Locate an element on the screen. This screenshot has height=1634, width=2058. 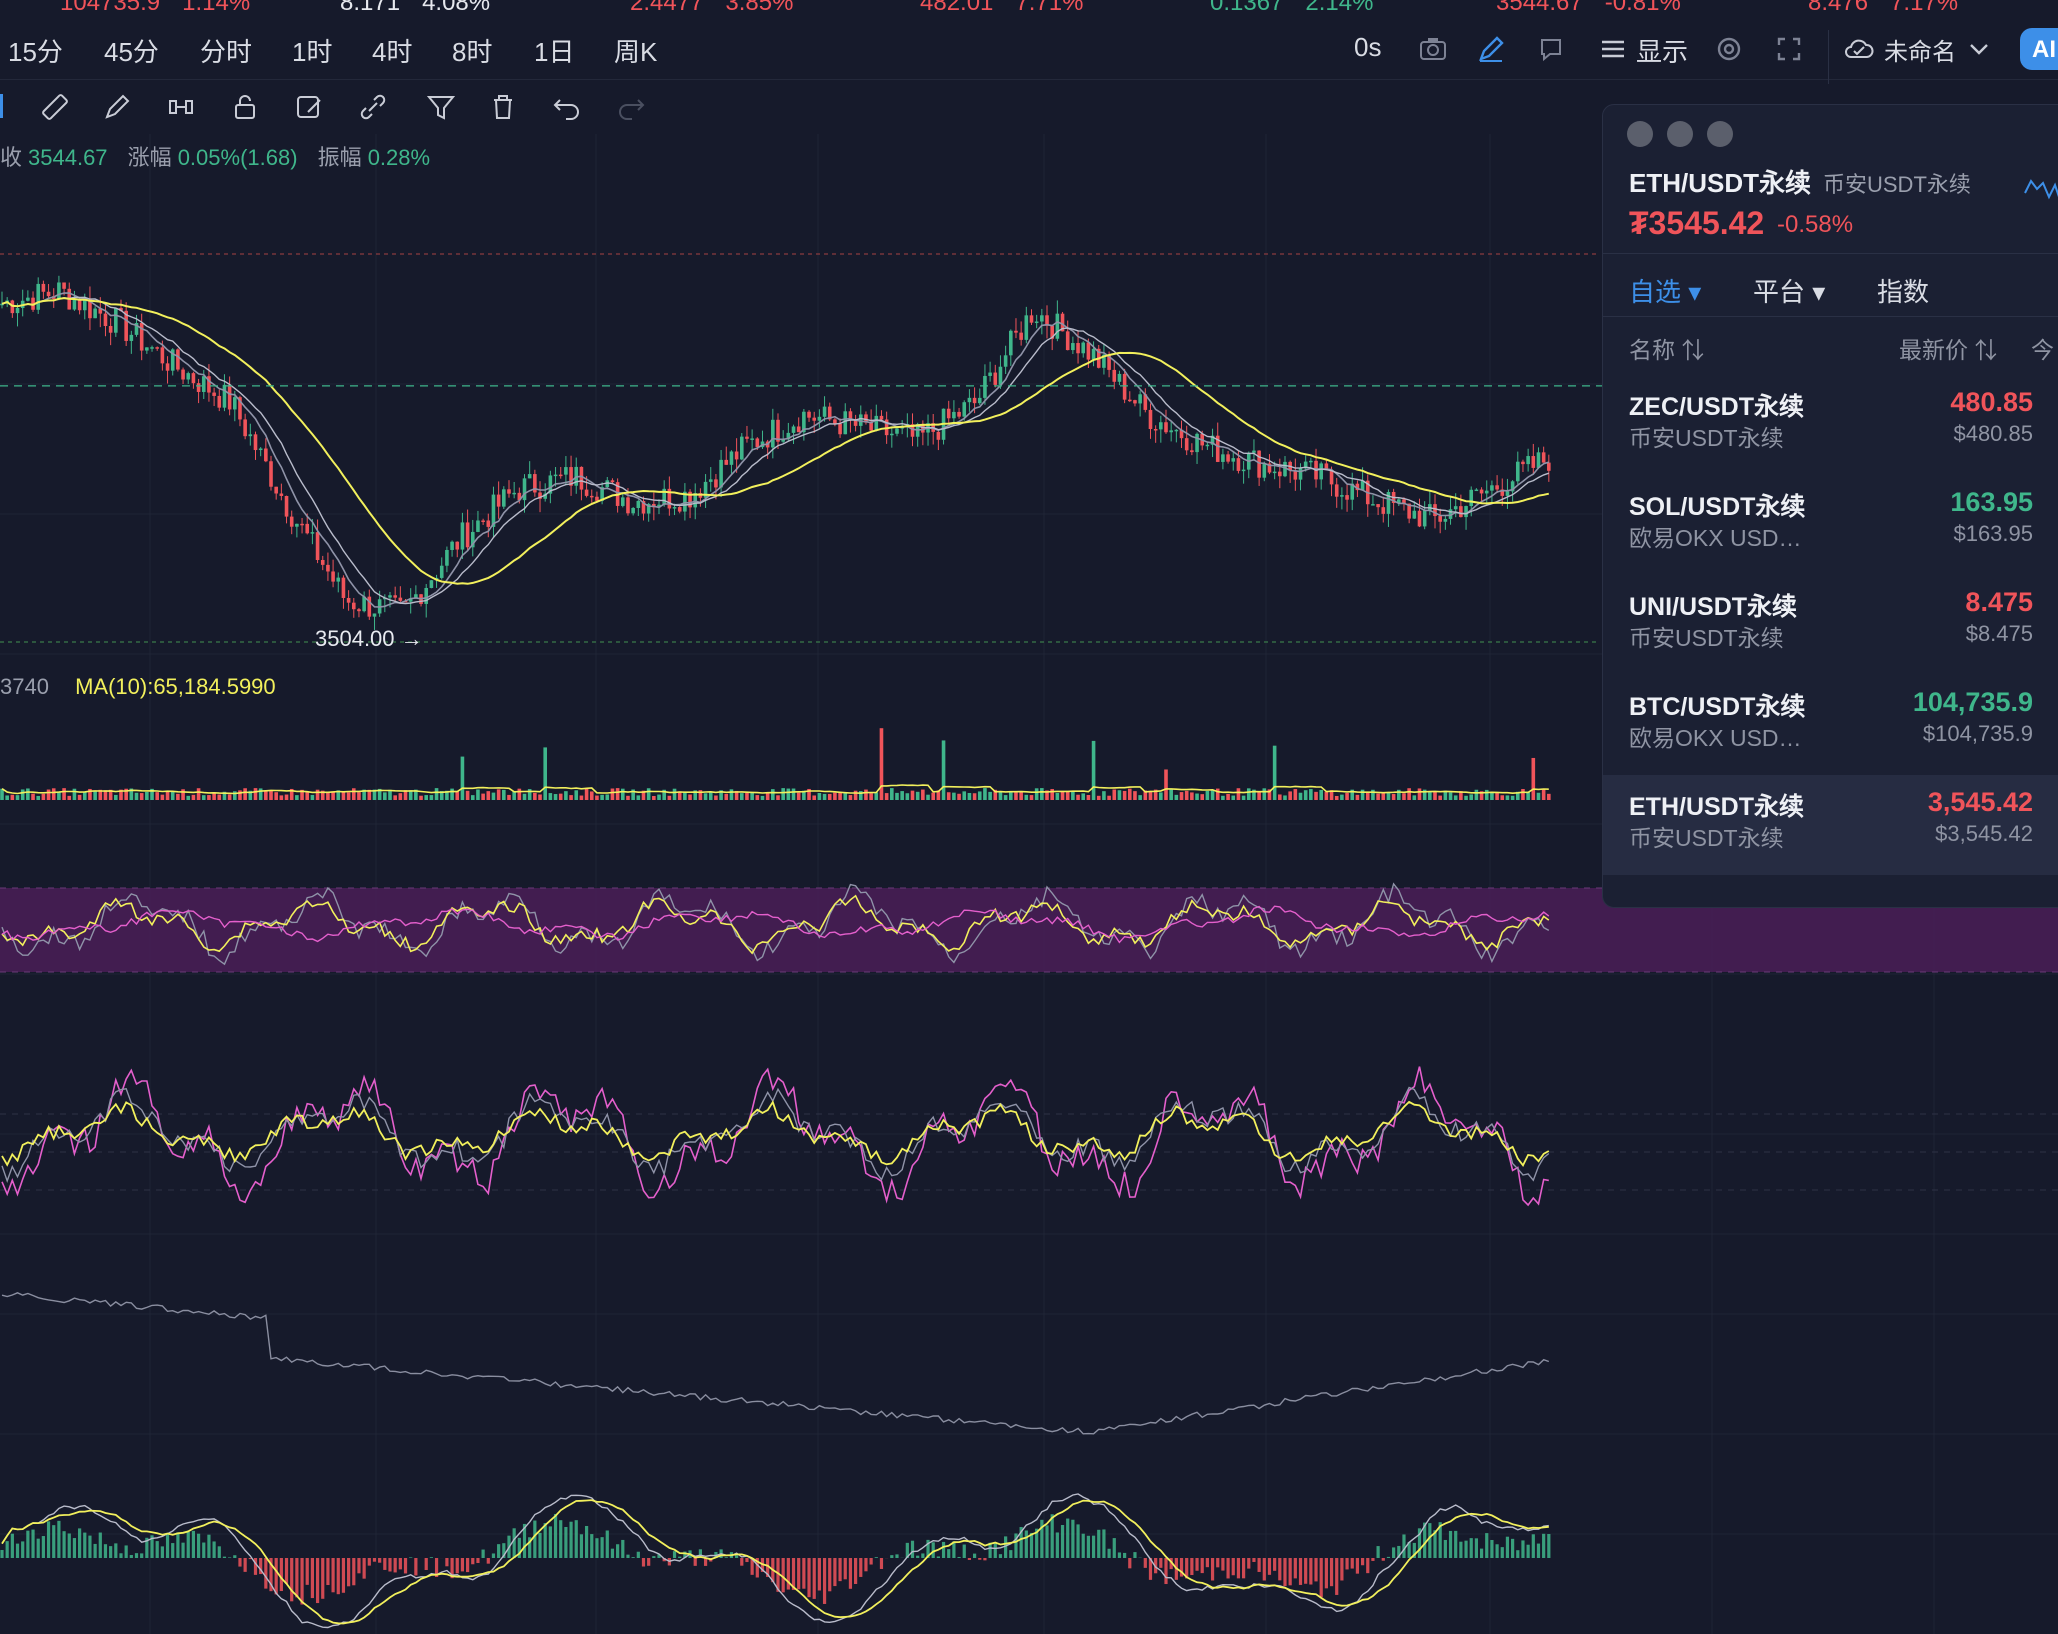
ticker-item: 482.01 7.71% is located at coordinates (1001, 8).